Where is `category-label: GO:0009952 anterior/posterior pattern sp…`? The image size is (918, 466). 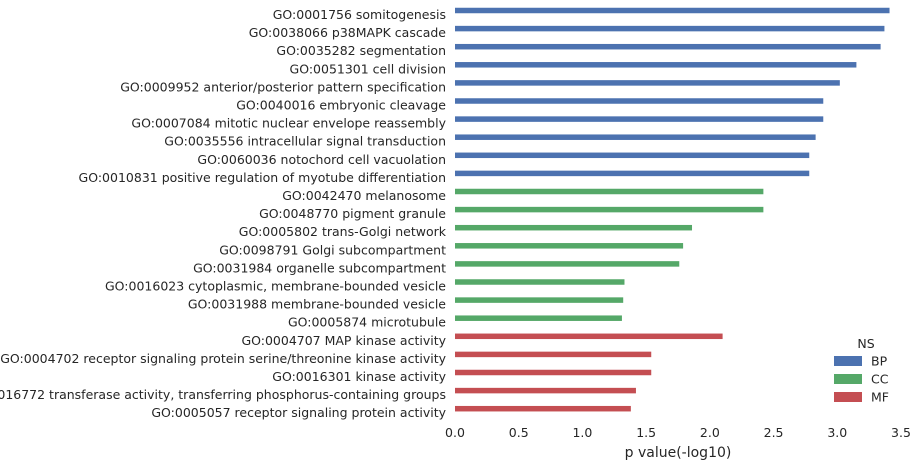
category-label: GO:0009952 anterior/posterior pattern sp… is located at coordinates (283, 86).